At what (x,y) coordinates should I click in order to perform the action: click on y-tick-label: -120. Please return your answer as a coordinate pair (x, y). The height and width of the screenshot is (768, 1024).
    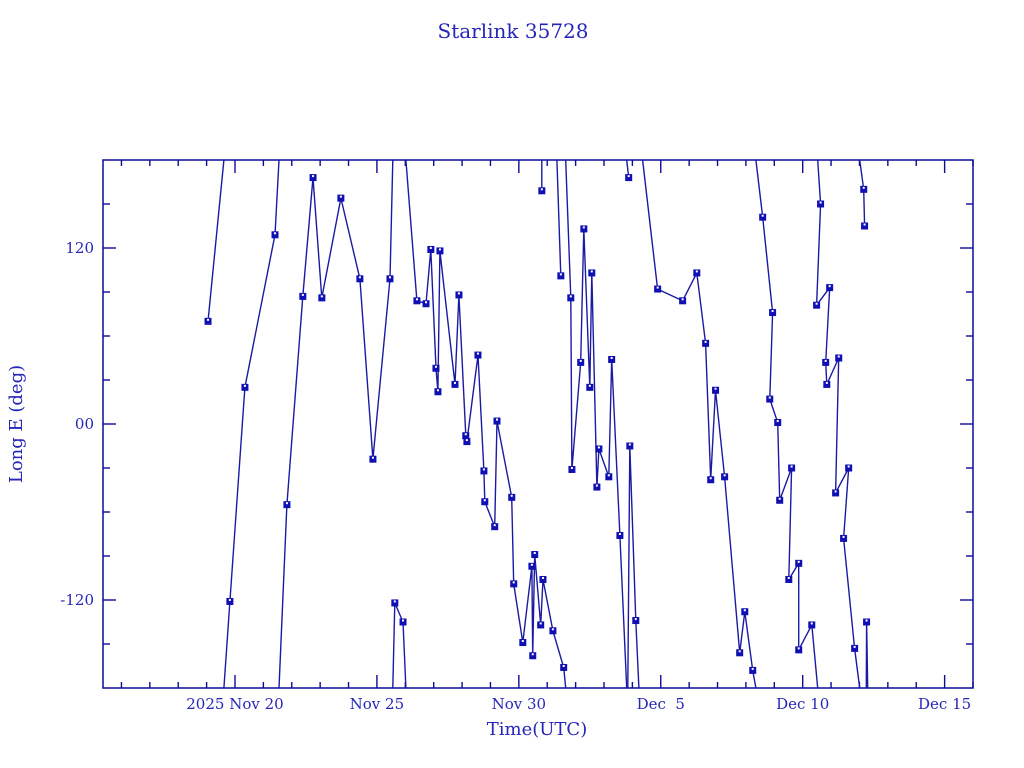
    Looking at the image, I should click on (77, 600).